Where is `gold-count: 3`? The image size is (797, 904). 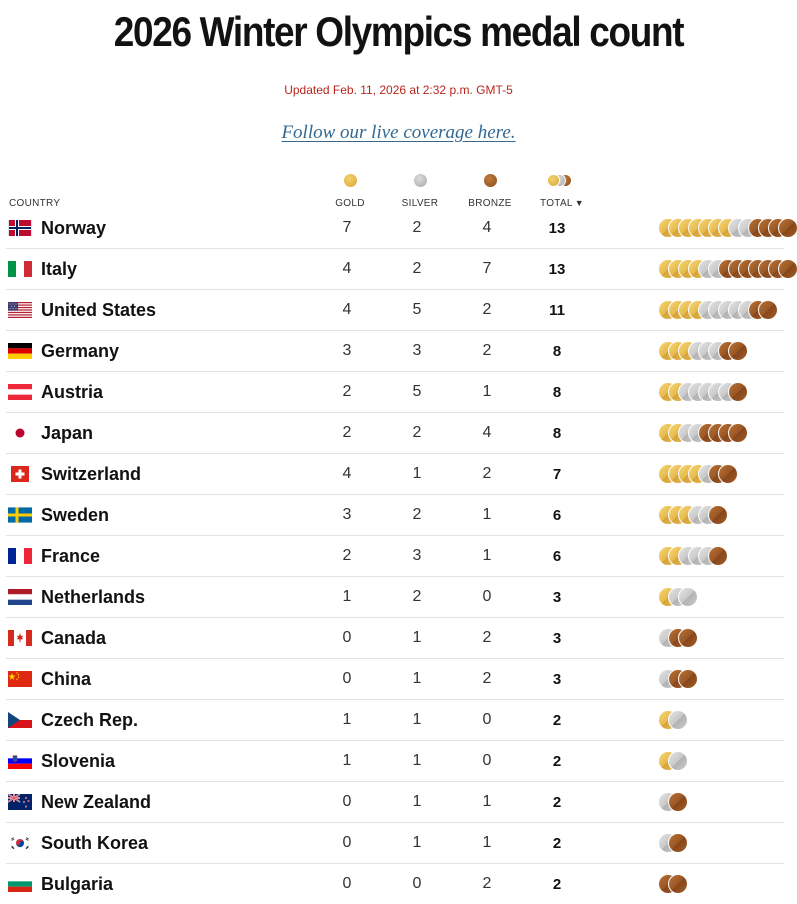 gold-count: 3 is located at coordinates (347, 515).